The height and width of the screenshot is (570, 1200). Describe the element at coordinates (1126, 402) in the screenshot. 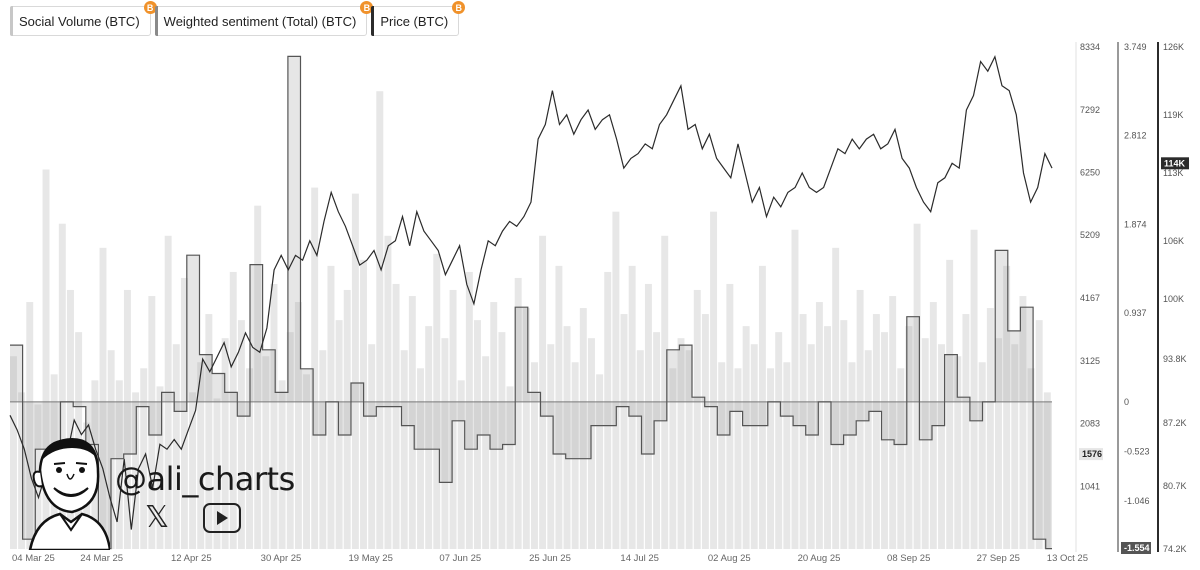

I see `sentiment-tick: 0` at that location.